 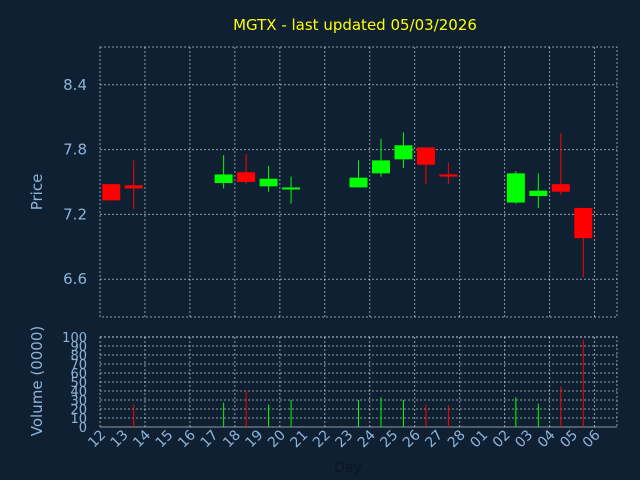 I want to click on volume-tick-label: 20, so click(x=78, y=410).